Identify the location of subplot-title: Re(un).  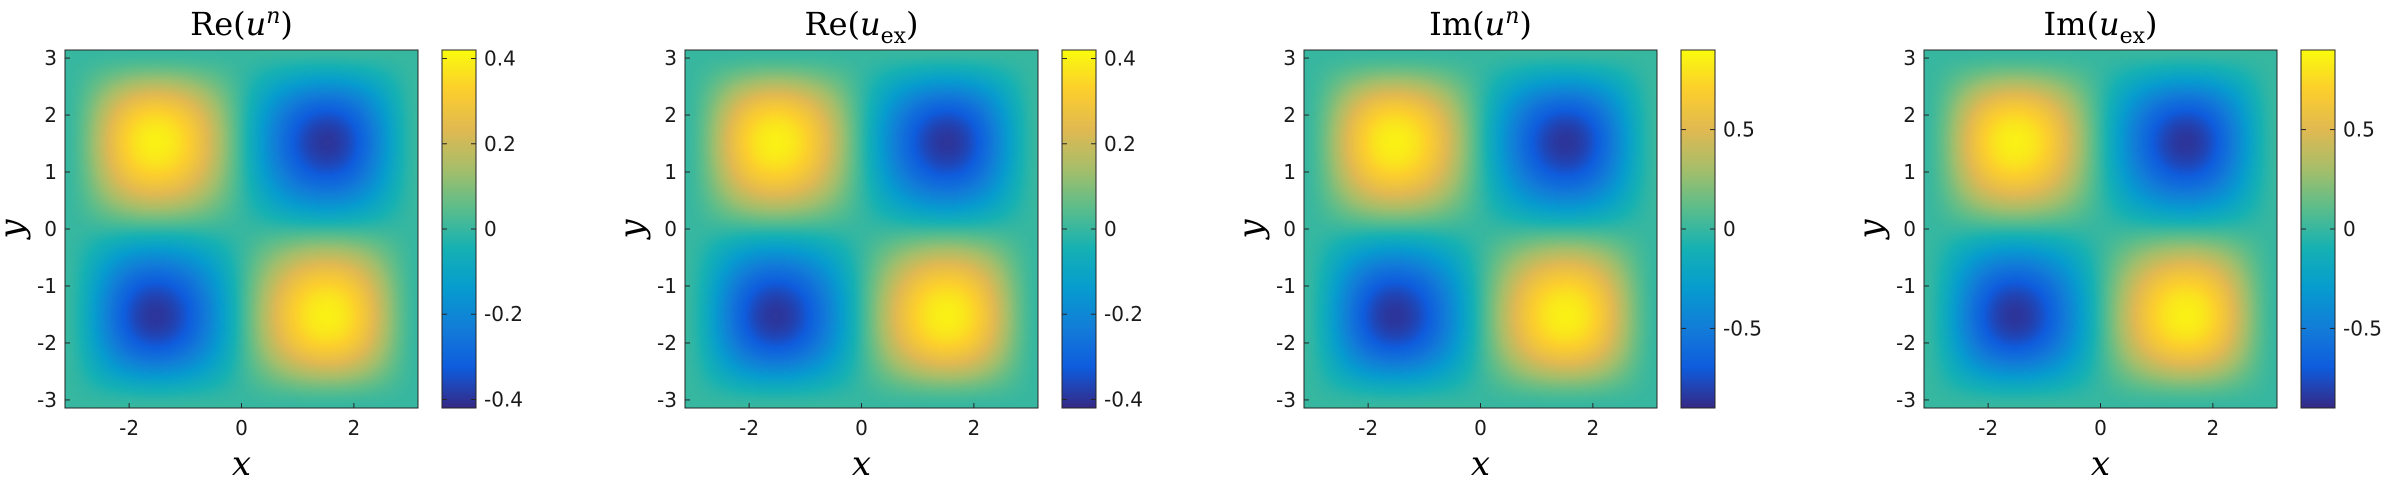
(241, 23).